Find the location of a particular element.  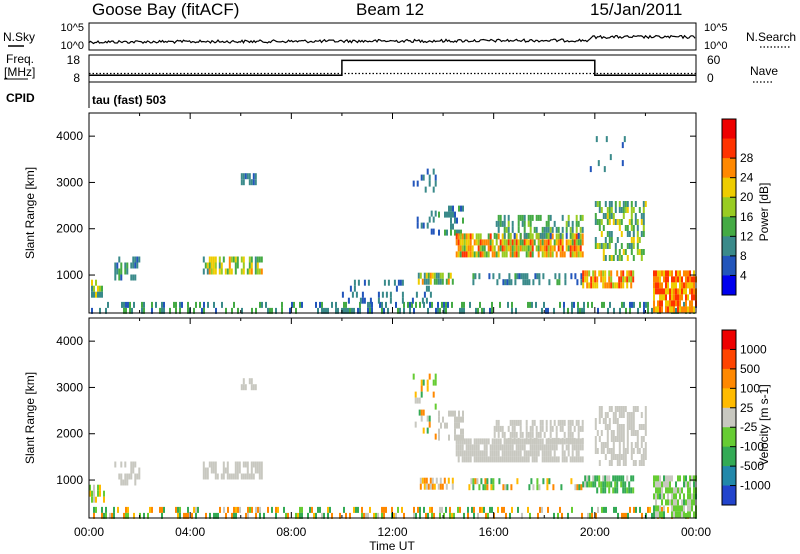

freq-tick-top: 18 is located at coordinates (74, 60).